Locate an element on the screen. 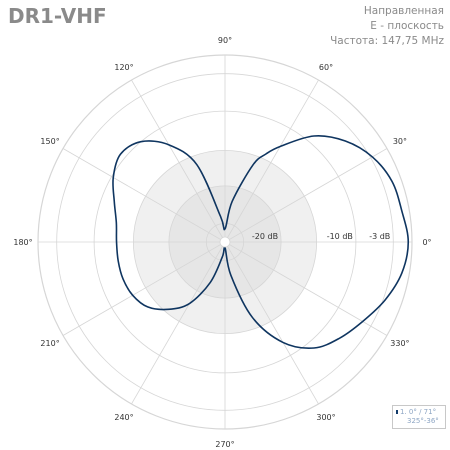 The height and width of the screenshot is (450, 450). angle-tick-label: 30° is located at coordinates (400, 141).